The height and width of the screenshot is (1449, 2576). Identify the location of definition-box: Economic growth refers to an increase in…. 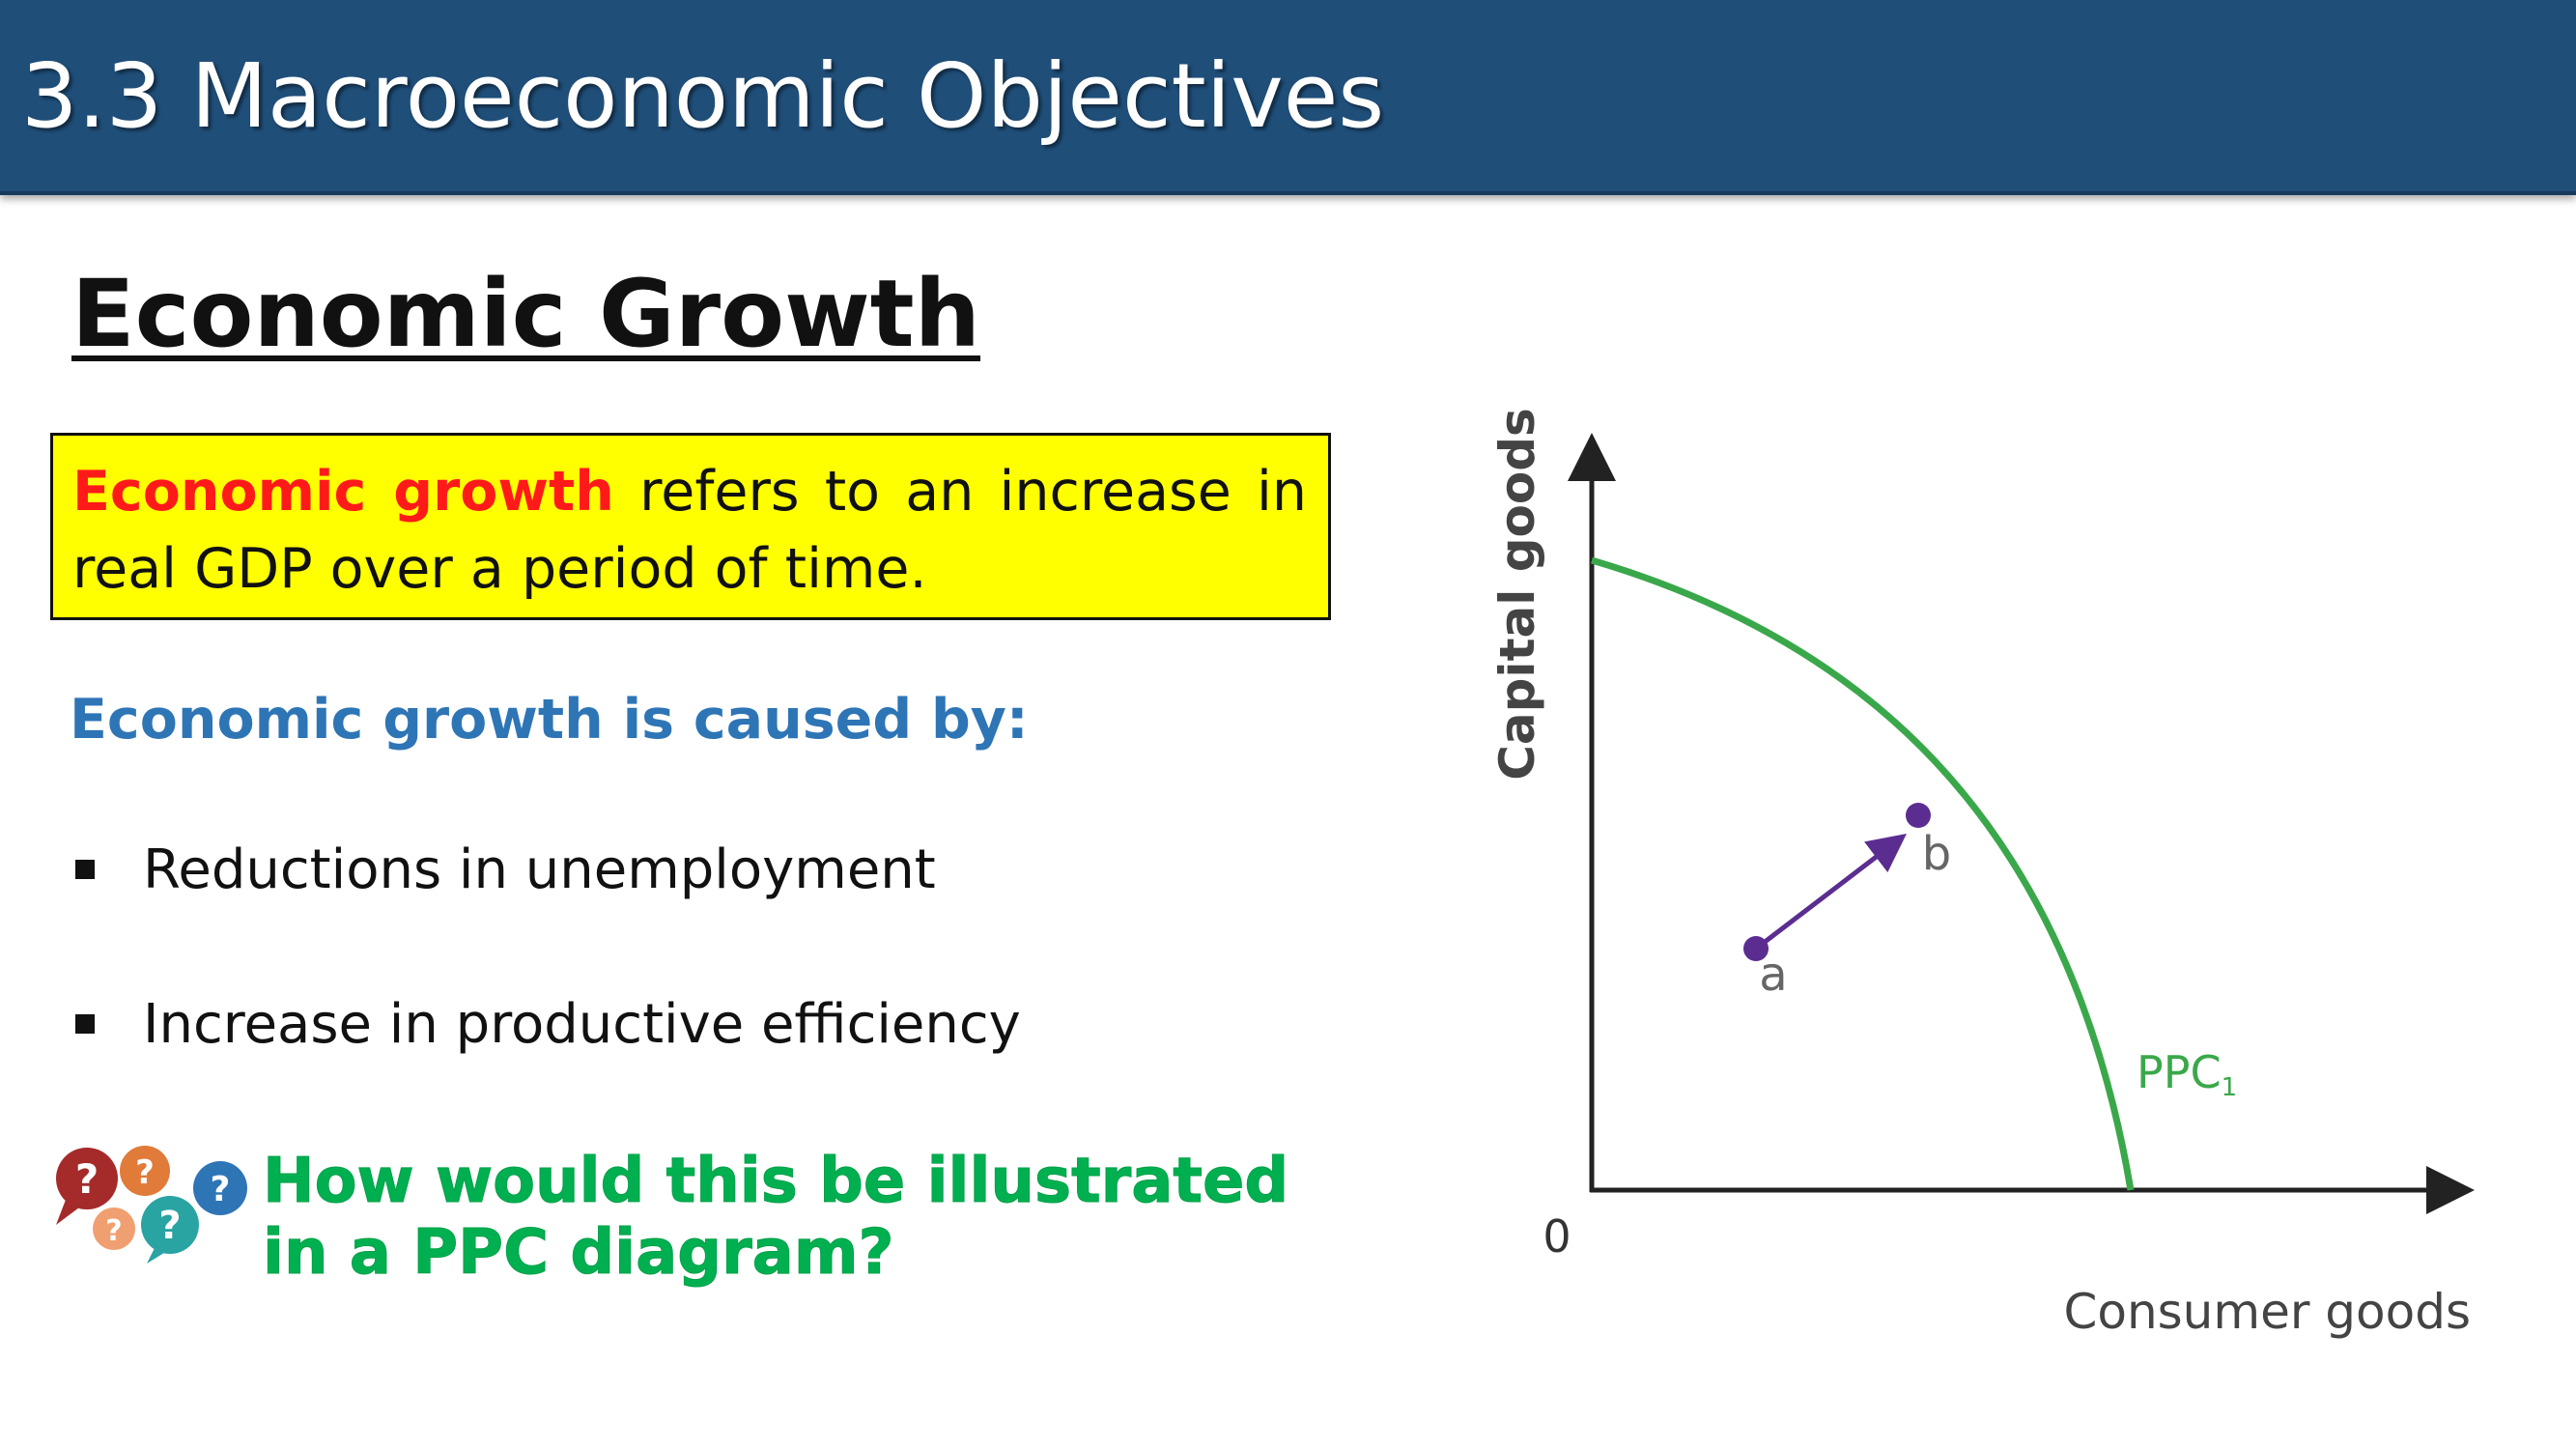
(690, 526).